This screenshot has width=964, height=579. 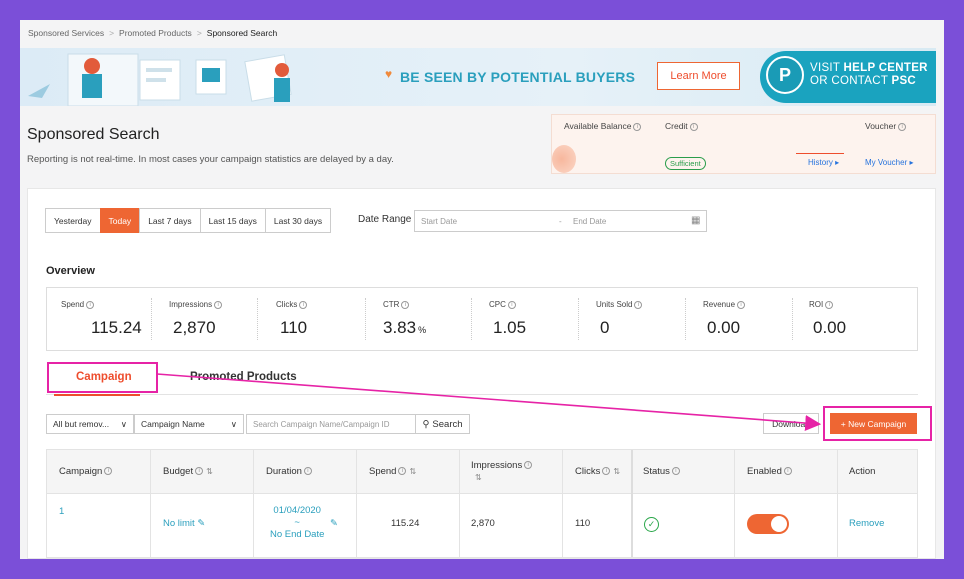 What do you see at coordinates (232, 220) in the screenshot?
I see `date-btn-last-15-days: Last 15 days` at bounding box center [232, 220].